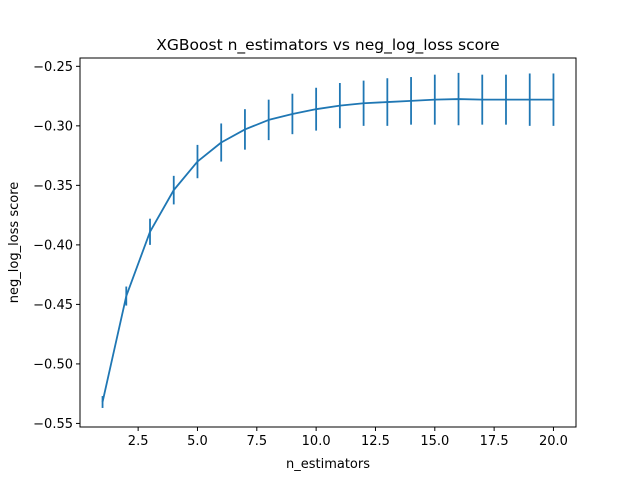  I want to click on x-tick-label: 5.0, so click(197, 441).